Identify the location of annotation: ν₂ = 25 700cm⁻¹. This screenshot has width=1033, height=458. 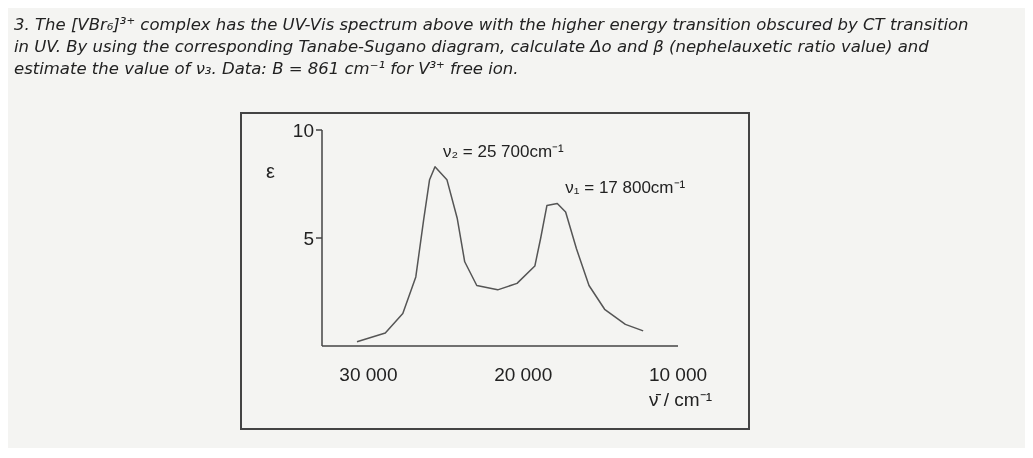
(503, 151).